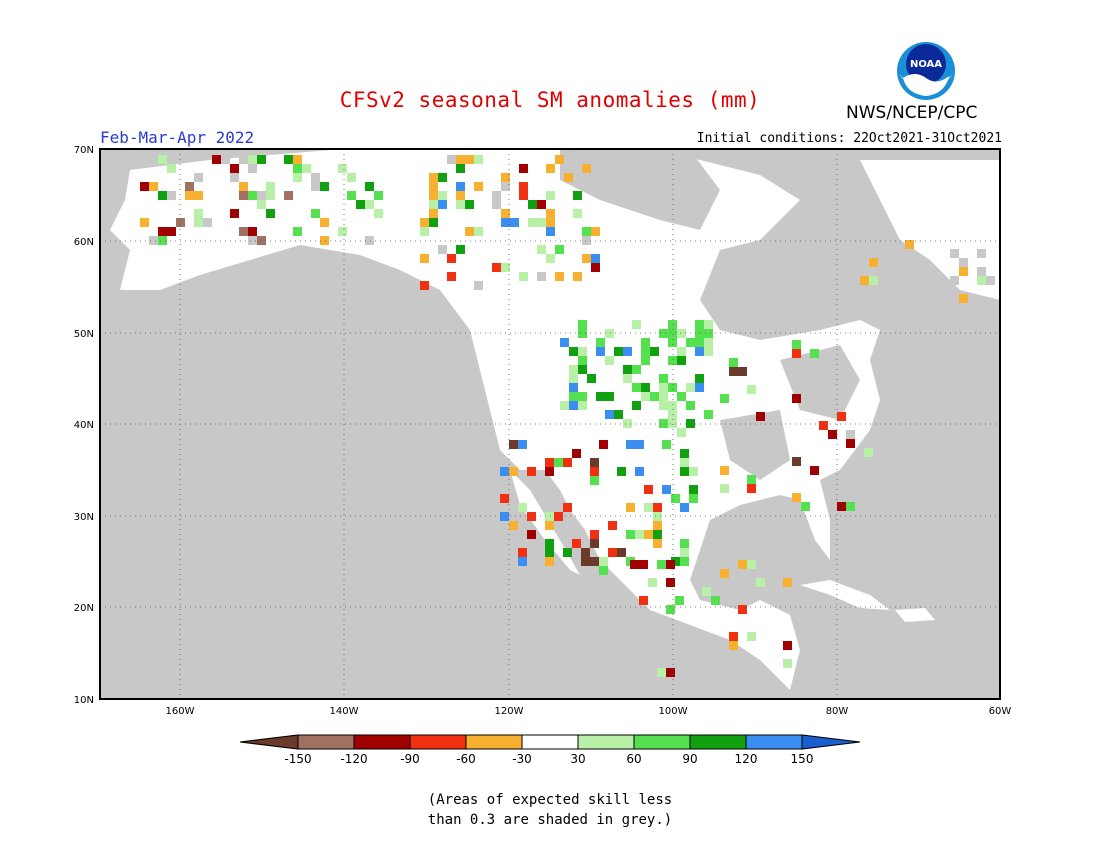  Describe the element at coordinates (912, 113) in the screenshot. I see `agency-label: NWS/NCEP/CPC` at that location.